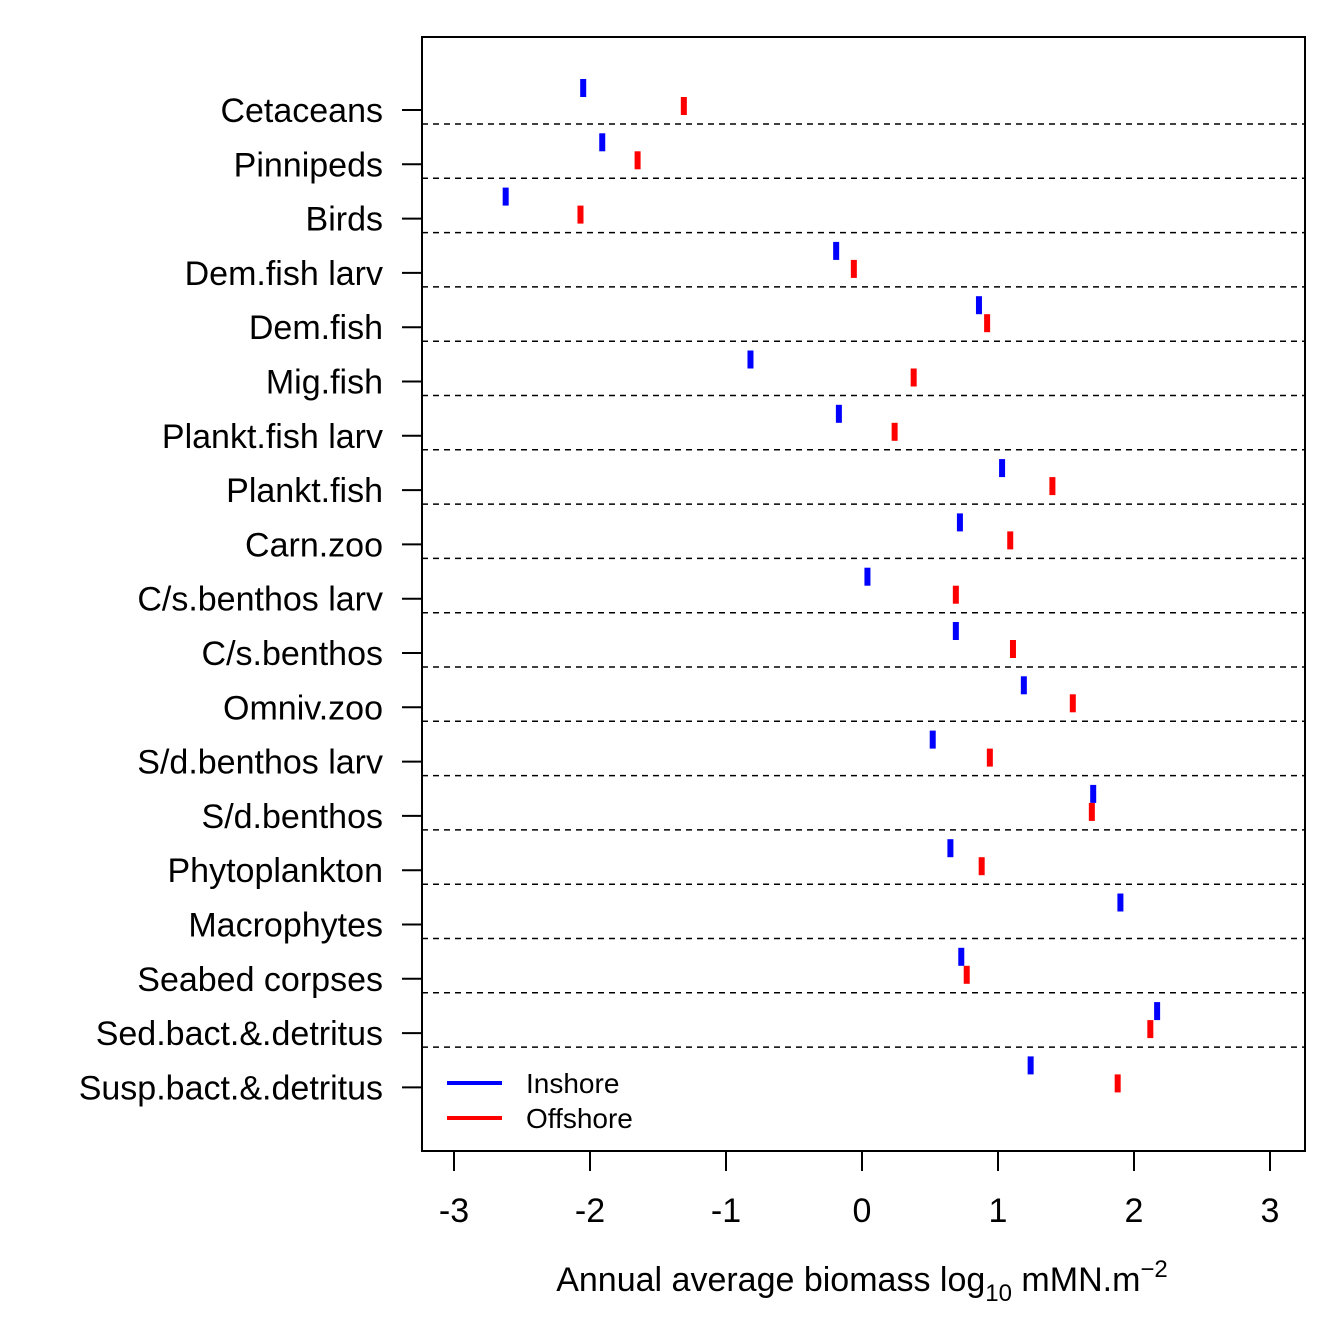  Describe the element at coordinates (276, 871) in the screenshot. I see `category-label: Phytoplankton` at that location.